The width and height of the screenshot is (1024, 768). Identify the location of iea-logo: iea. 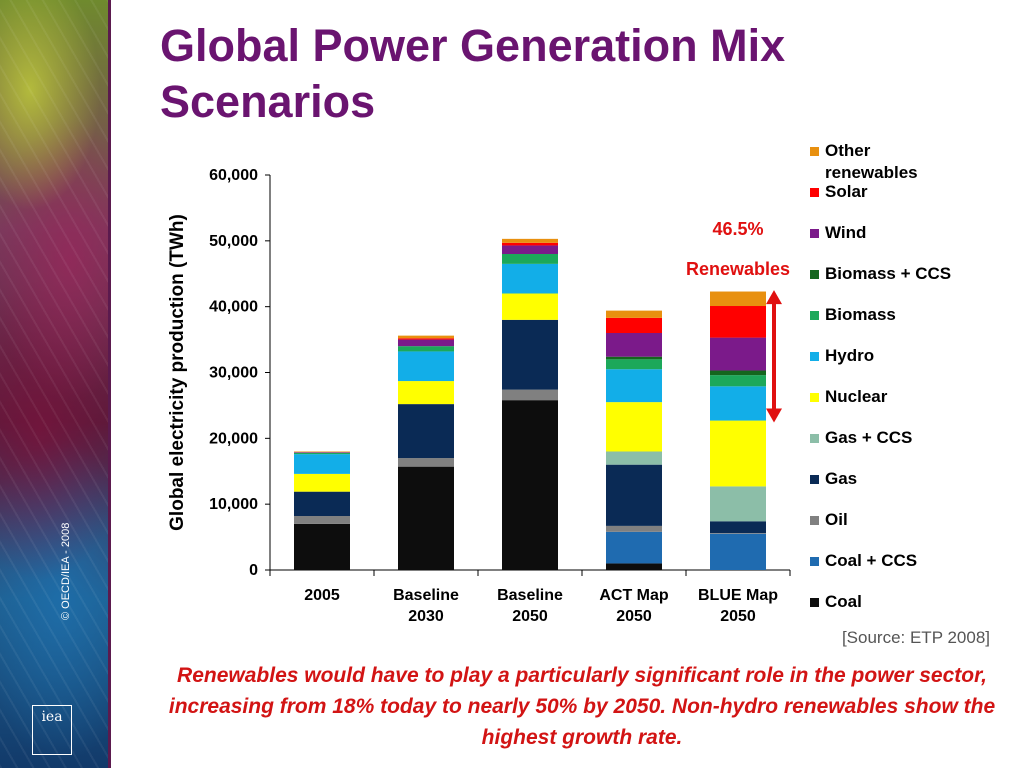
(52, 730).